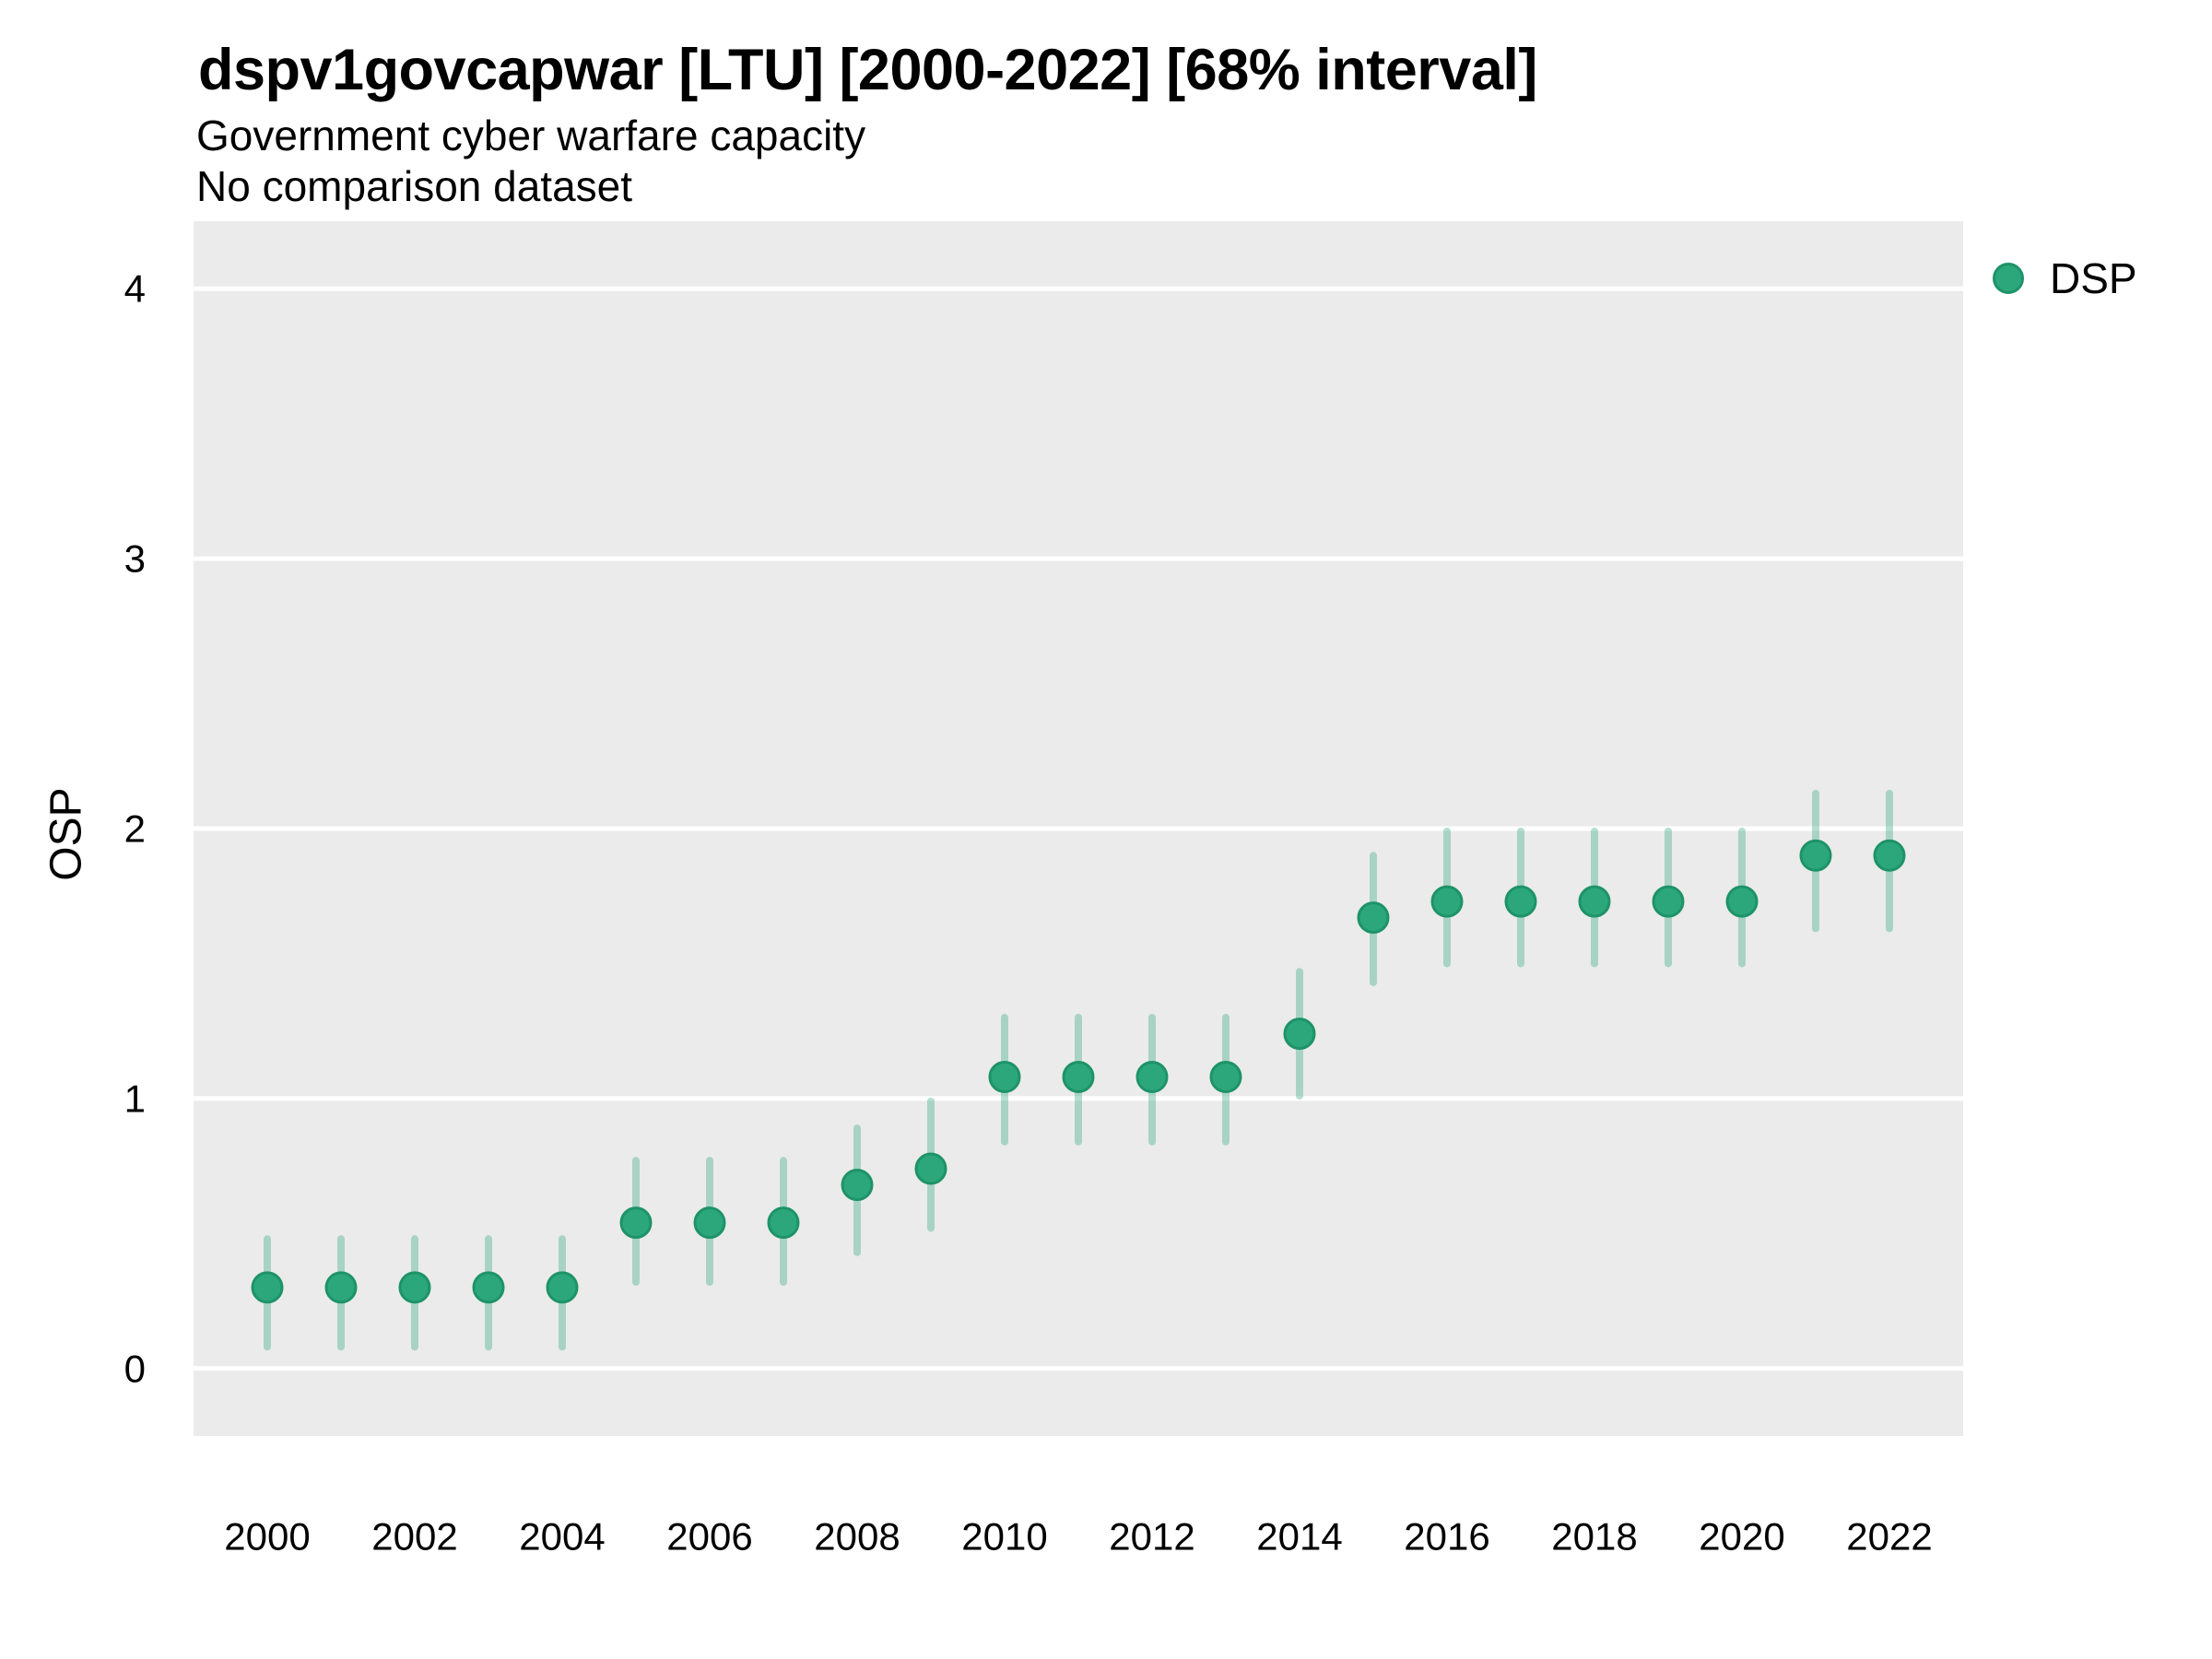 This screenshot has height=1659, width=2212. I want to click on data-point-2006, so click(709, 1223).